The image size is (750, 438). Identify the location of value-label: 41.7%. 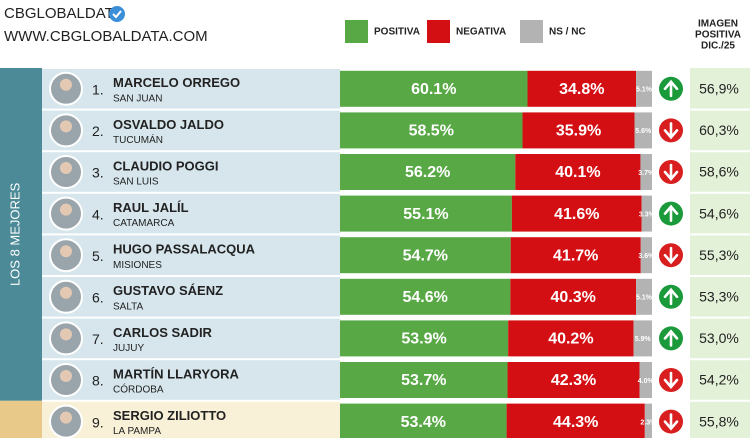
(575, 255).